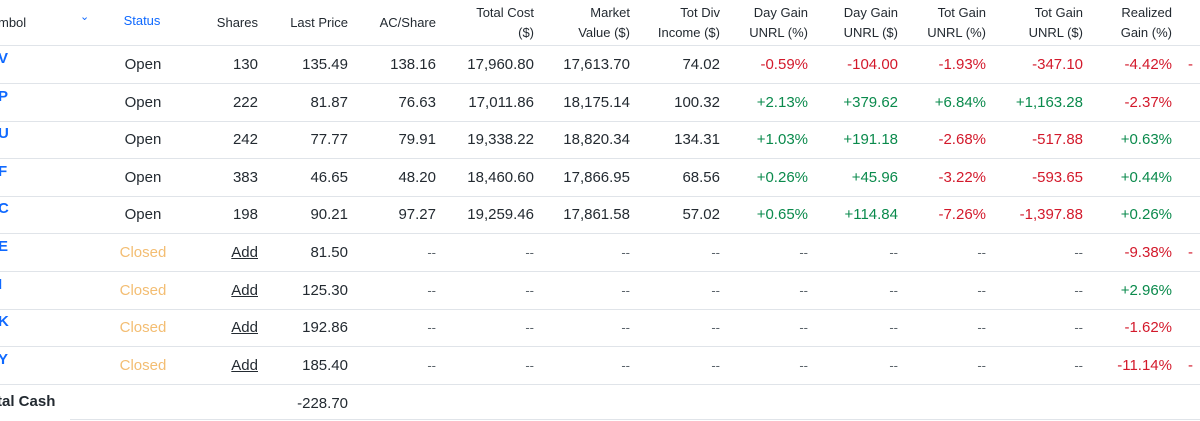 Image resolution: width=1200 pixels, height=421 pixels. What do you see at coordinates (697, 102) in the screenshot?
I see `cell-tot-div: 100.32` at bounding box center [697, 102].